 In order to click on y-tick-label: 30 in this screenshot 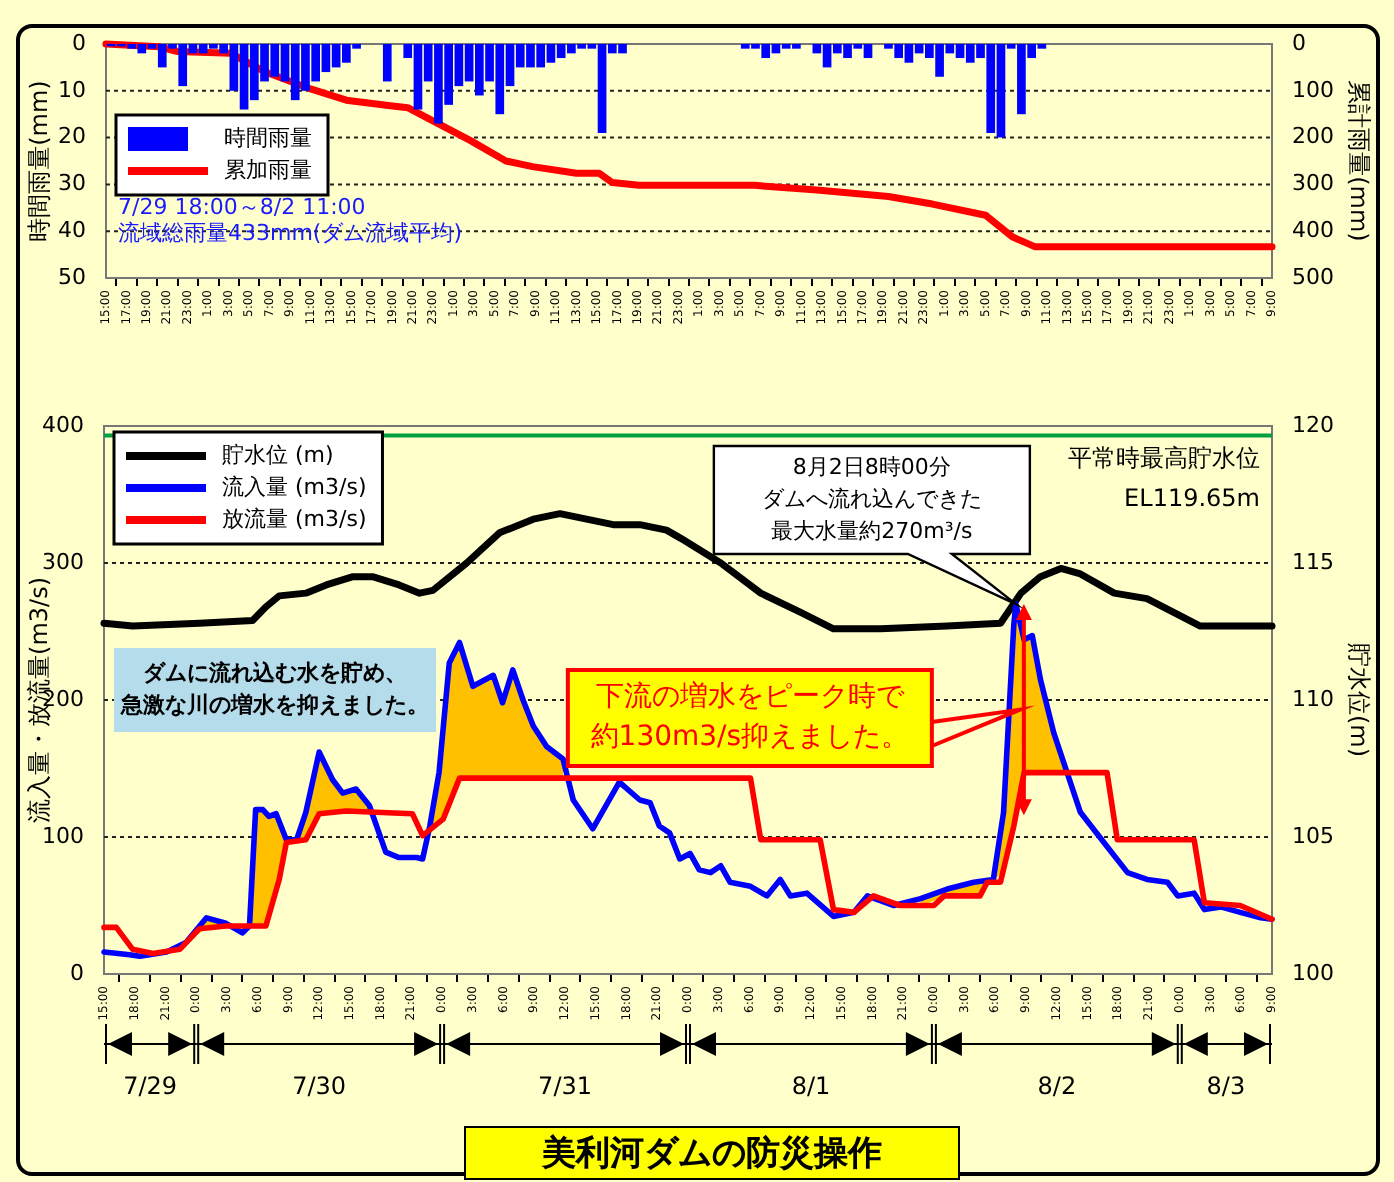, I will do `click(72, 183)`.